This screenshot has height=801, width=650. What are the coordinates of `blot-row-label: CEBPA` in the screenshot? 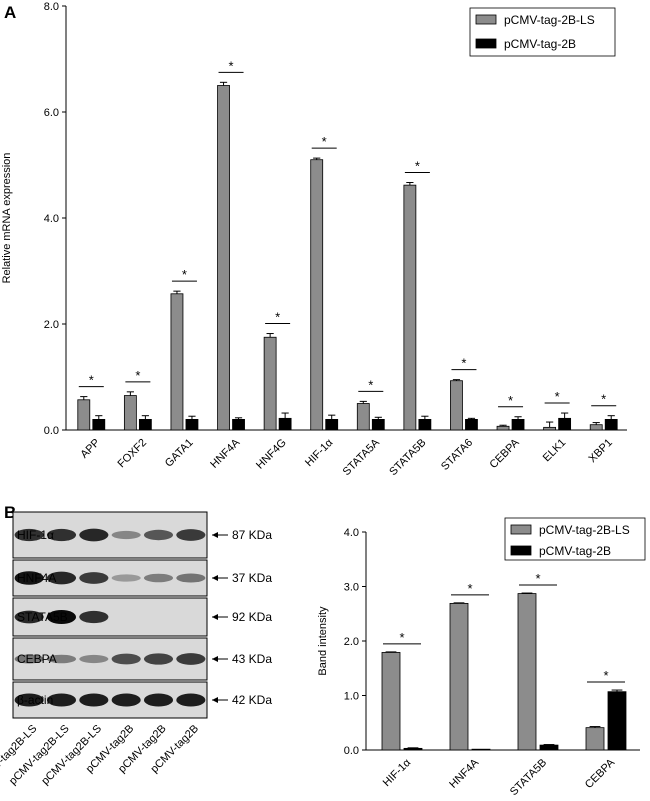 It's located at (37, 659).